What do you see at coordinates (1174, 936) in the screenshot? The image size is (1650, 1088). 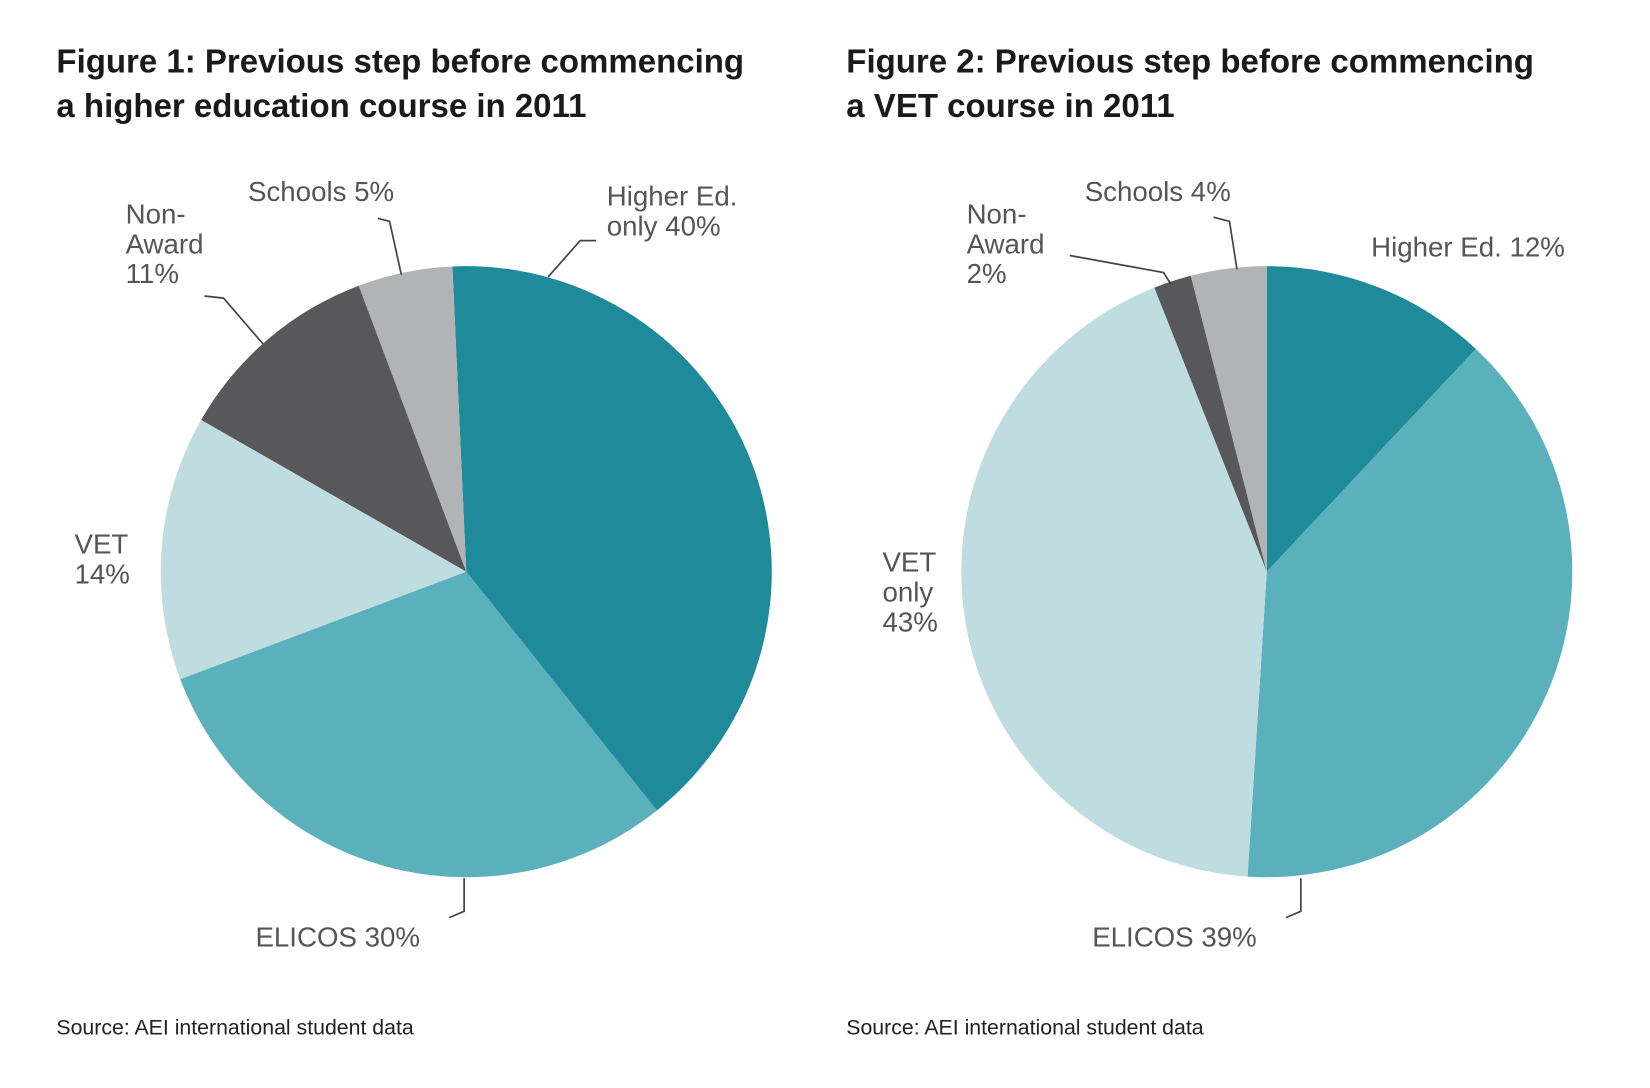 I see `label-elicos: ELICOS 39%` at bounding box center [1174, 936].